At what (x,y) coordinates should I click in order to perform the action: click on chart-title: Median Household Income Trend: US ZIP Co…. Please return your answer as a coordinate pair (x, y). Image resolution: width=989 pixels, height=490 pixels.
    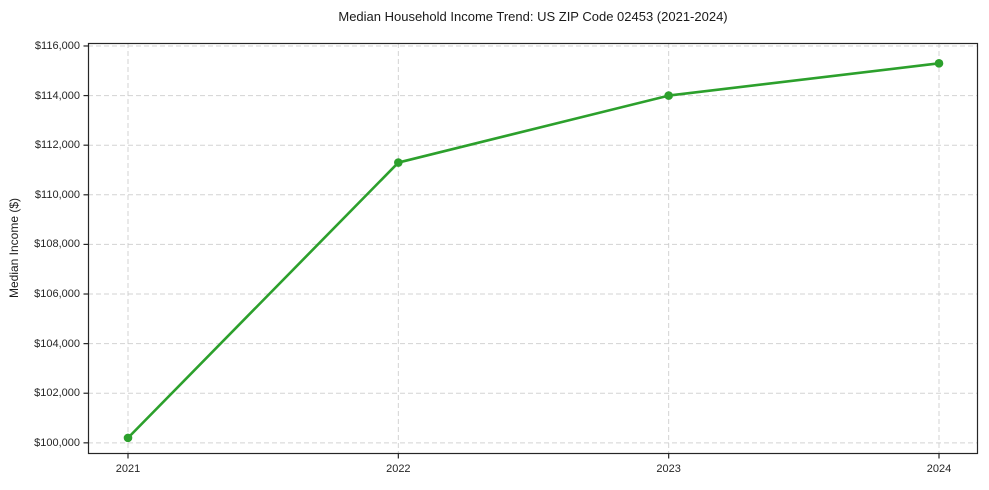
    Looking at the image, I should click on (533, 16).